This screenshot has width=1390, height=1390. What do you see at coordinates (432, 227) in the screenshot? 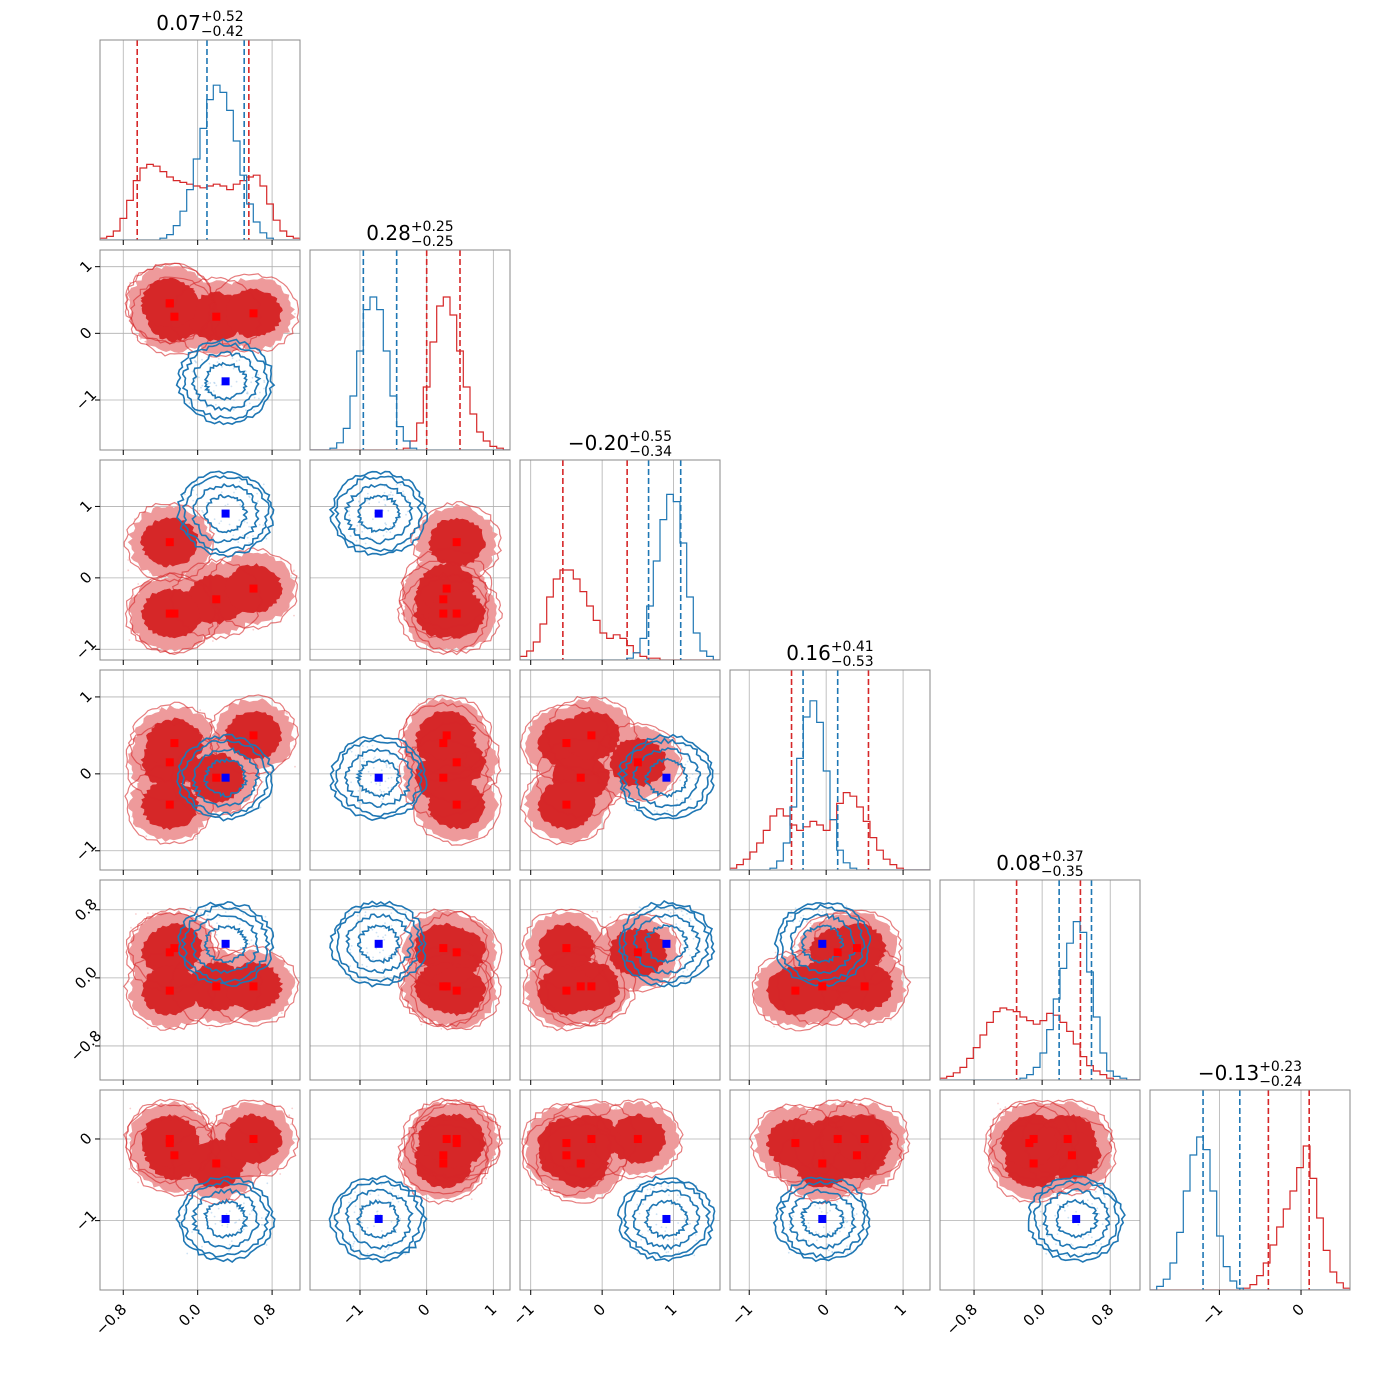
I see `title-plus: +0.25` at bounding box center [432, 227].